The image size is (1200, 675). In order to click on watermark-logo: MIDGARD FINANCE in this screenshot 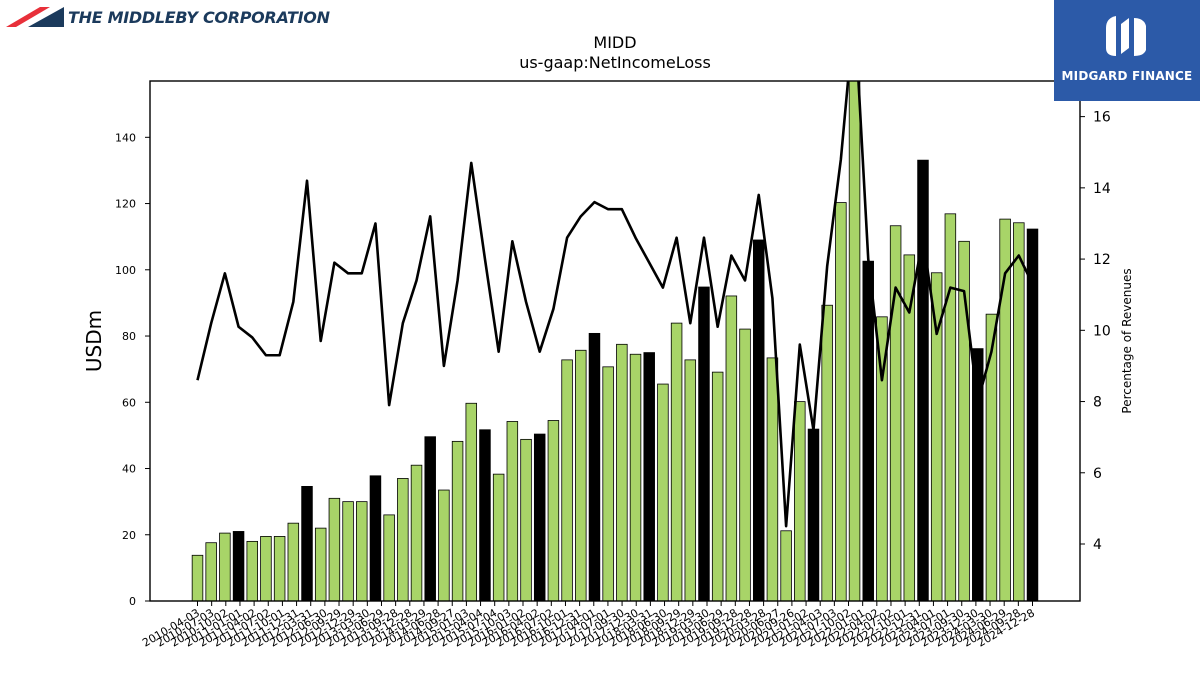, I will do `click(1127, 50)`.